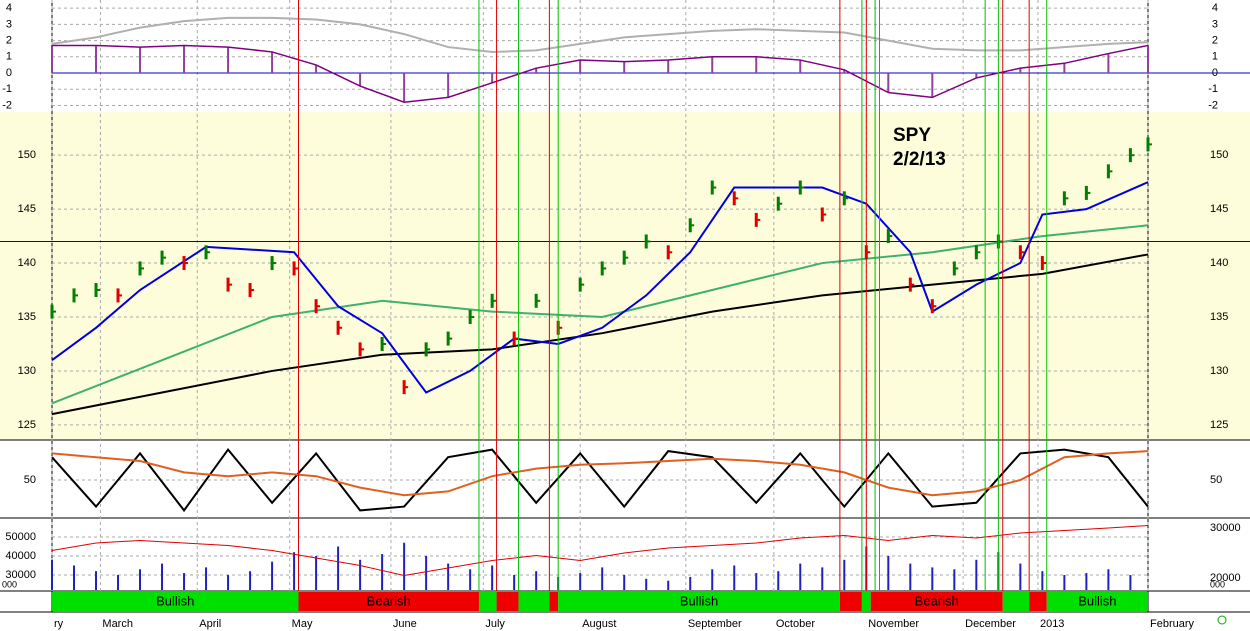  Describe the element at coordinates (599, 624) in the screenshot. I see `x-tick-label: August` at that location.